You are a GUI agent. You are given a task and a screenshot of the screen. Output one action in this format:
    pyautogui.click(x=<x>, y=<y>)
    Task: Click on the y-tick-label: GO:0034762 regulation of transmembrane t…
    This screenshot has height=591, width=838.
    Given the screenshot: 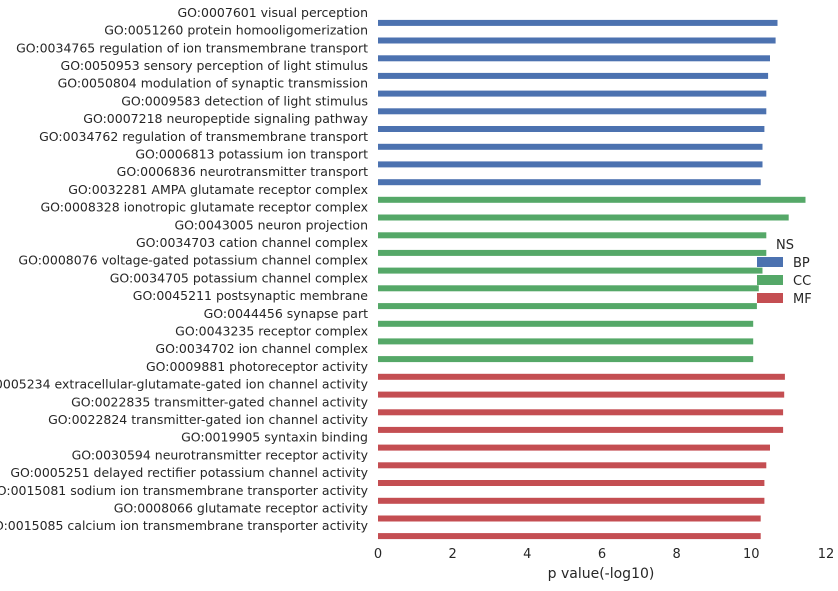 What is the action you would take?
    pyautogui.click(x=203, y=136)
    